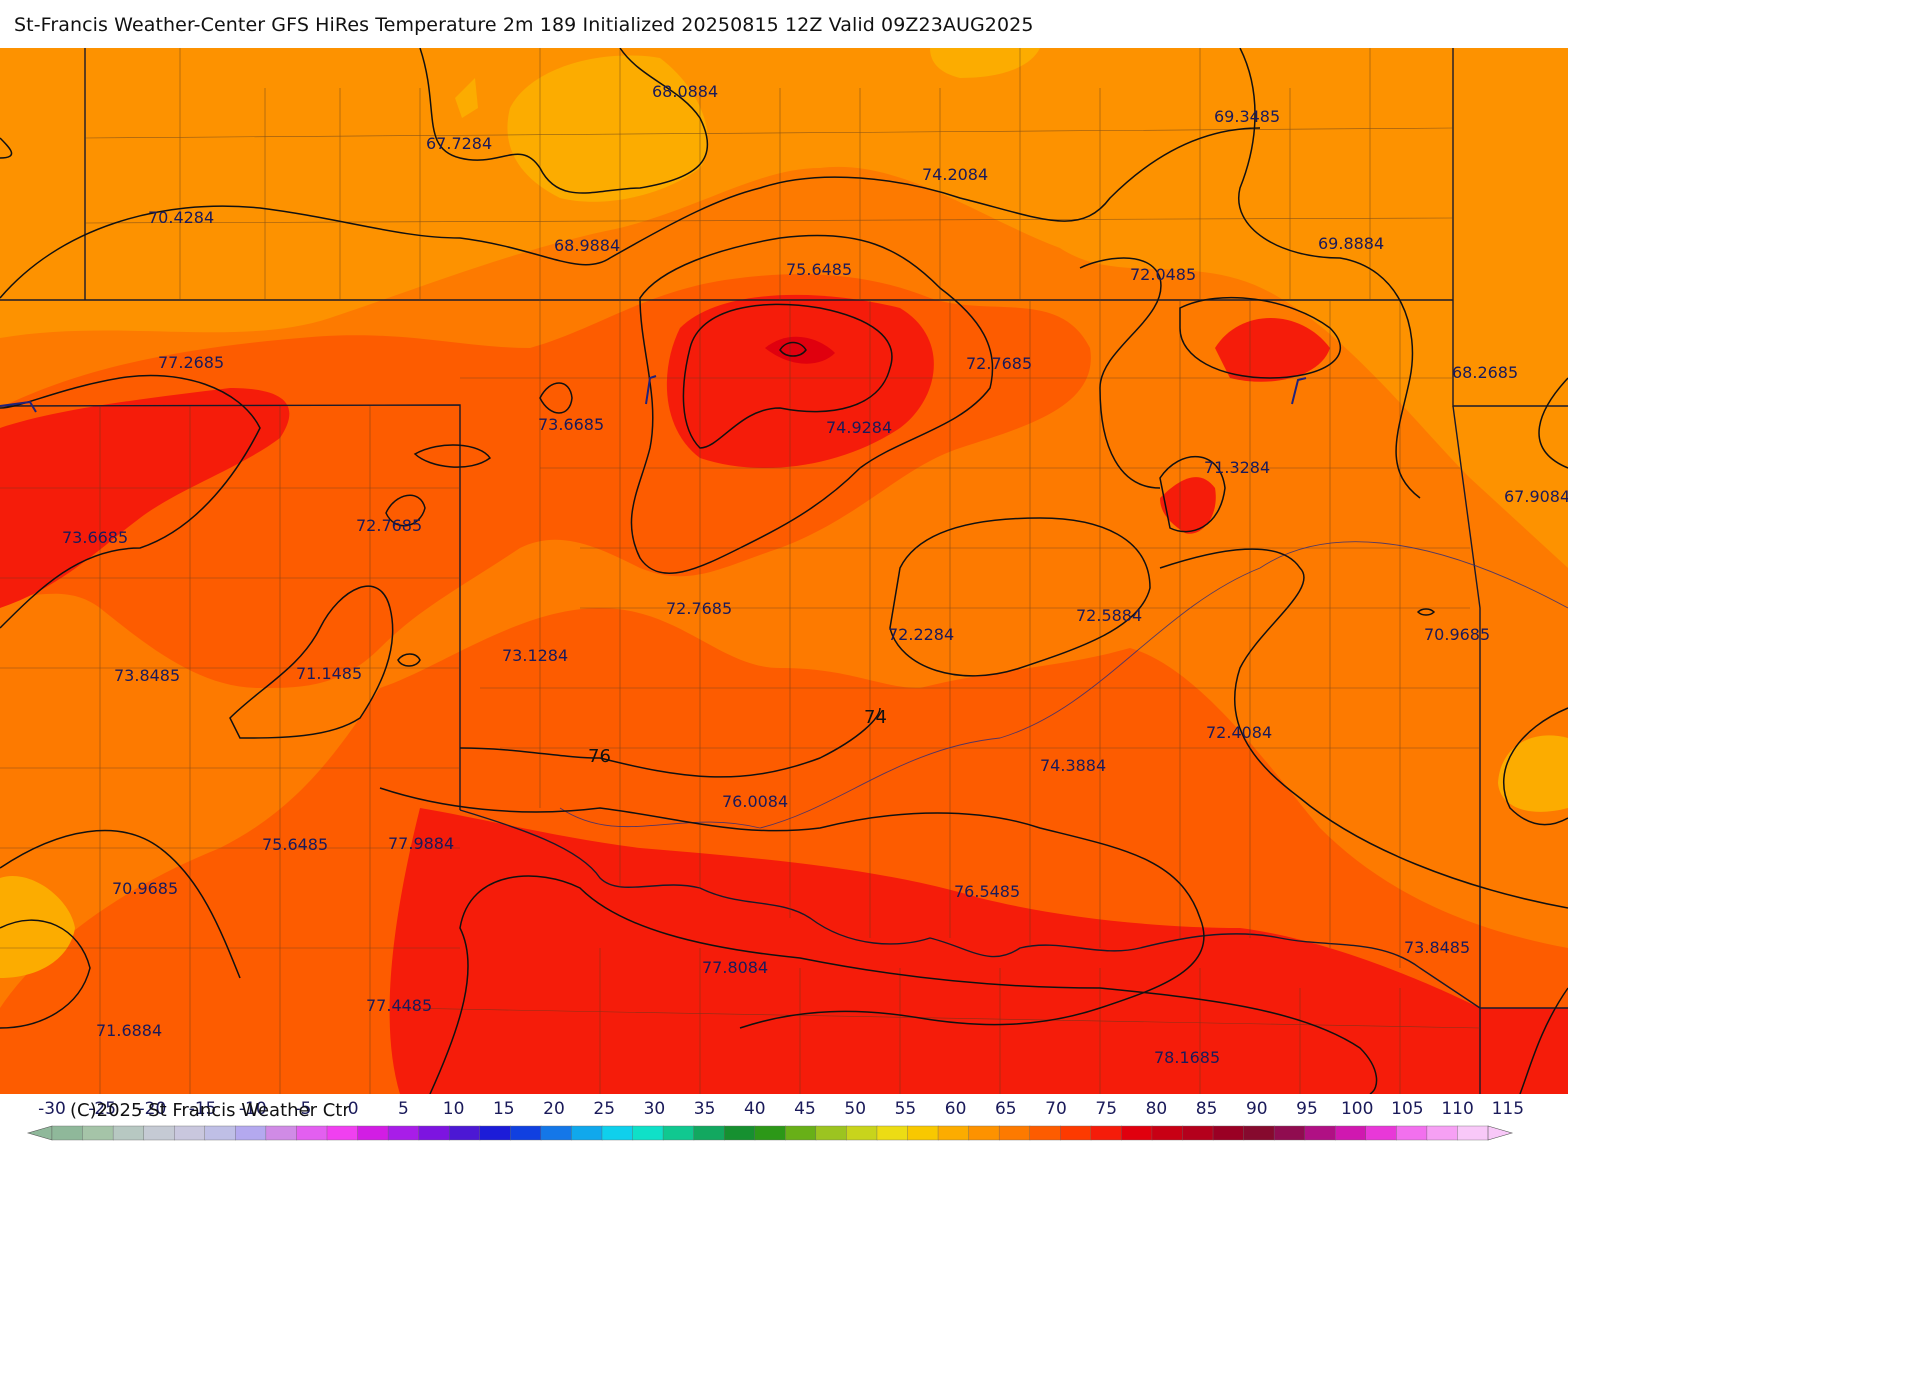 The image size is (1920, 1400). Describe the element at coordinates (875, 717) in the screenshot. I see `contour-label: 74` at that location.